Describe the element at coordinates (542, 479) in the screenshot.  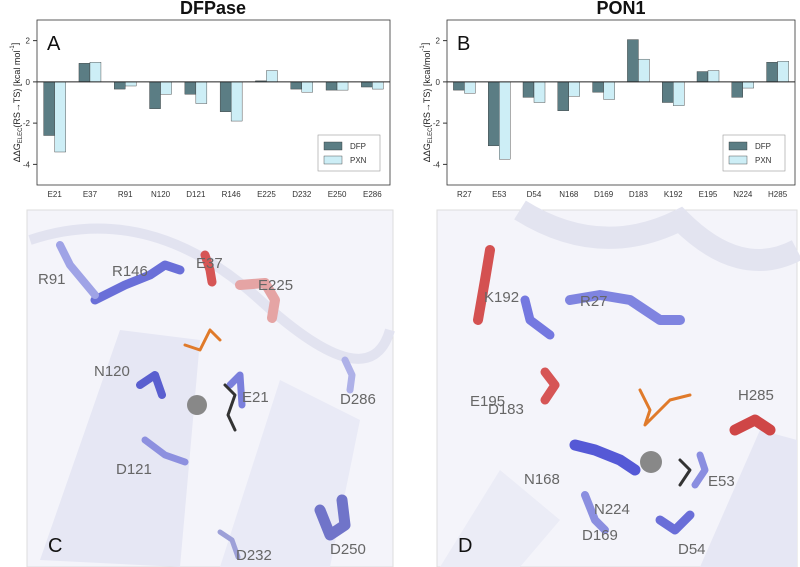
I see `residue-label: N168` at that location.